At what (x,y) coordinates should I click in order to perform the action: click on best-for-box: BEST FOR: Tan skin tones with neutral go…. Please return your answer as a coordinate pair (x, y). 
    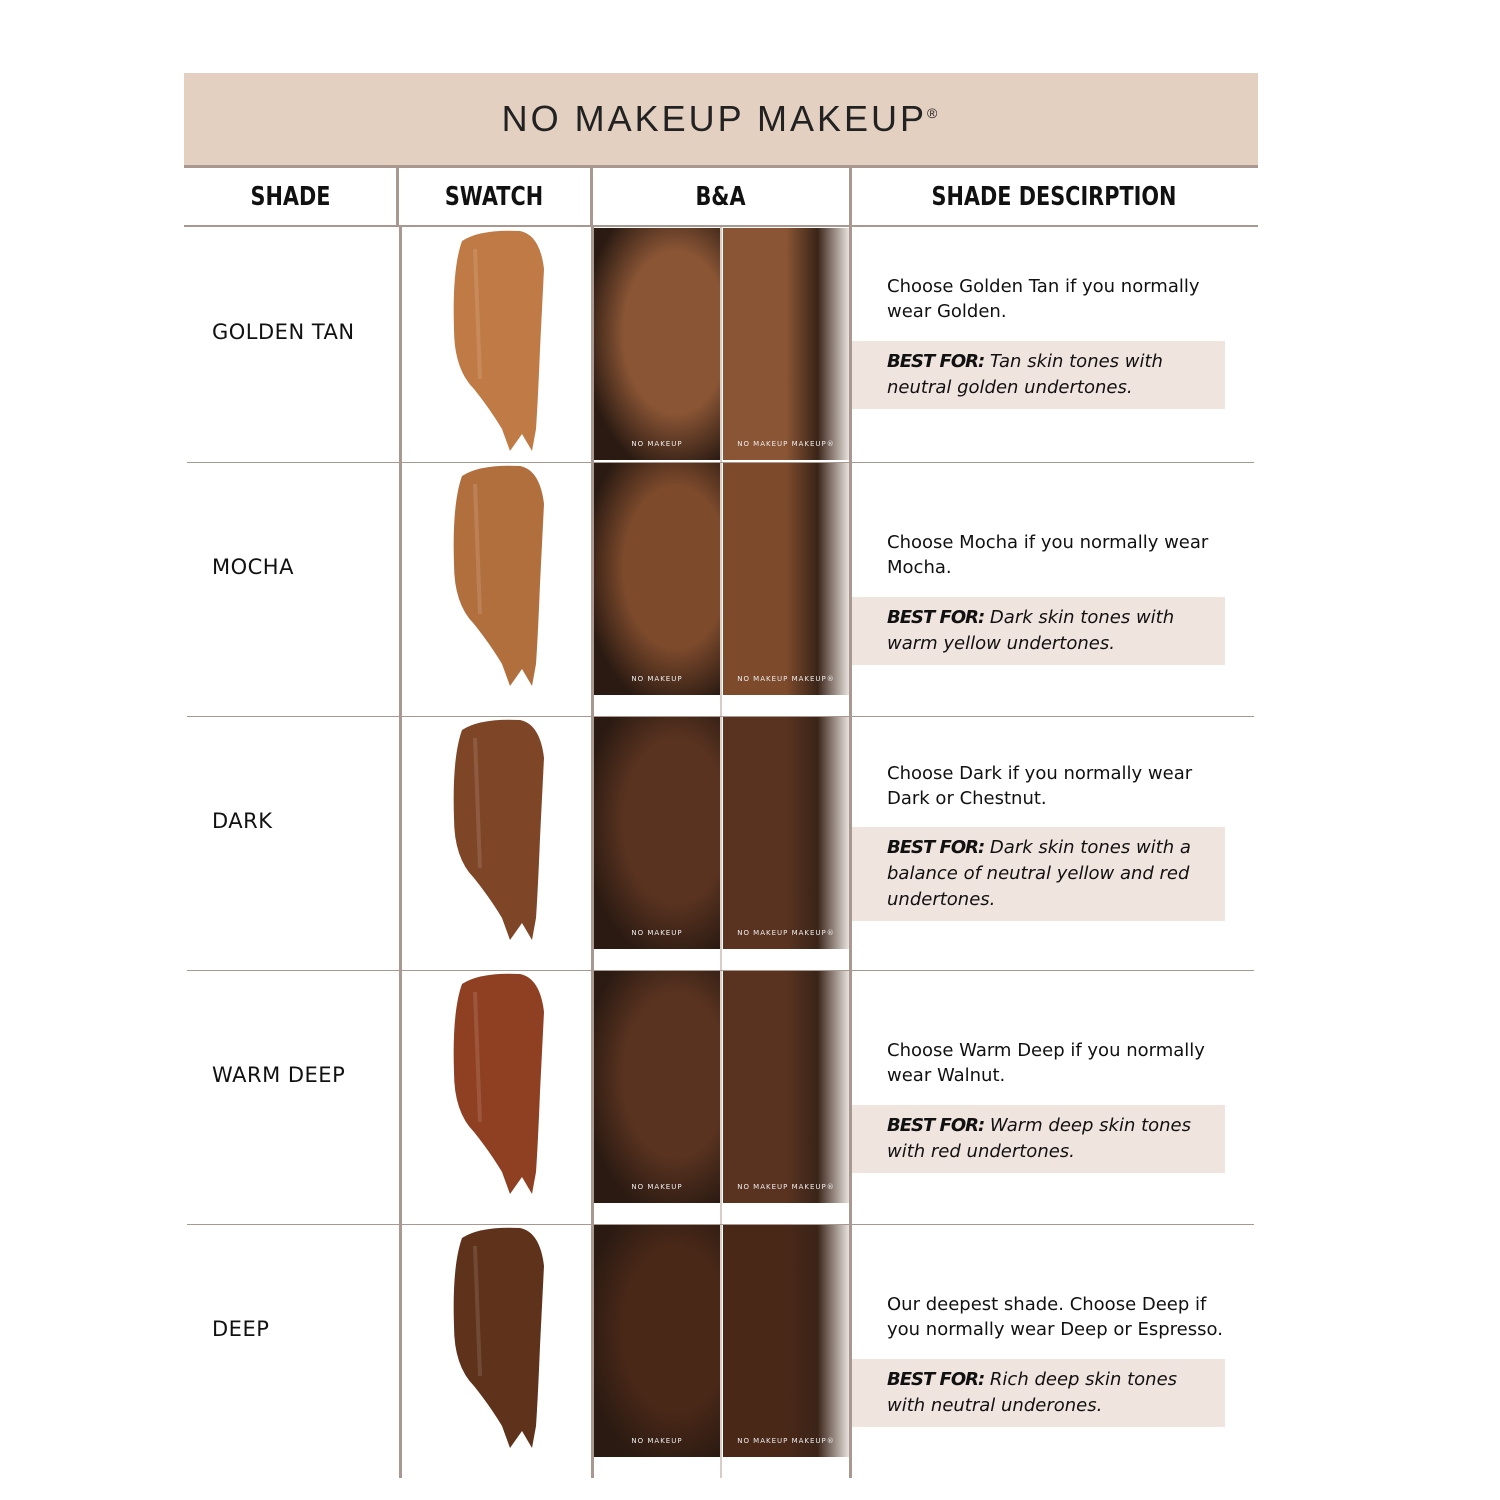
    Looking at the image, I should click on (1038, 375).